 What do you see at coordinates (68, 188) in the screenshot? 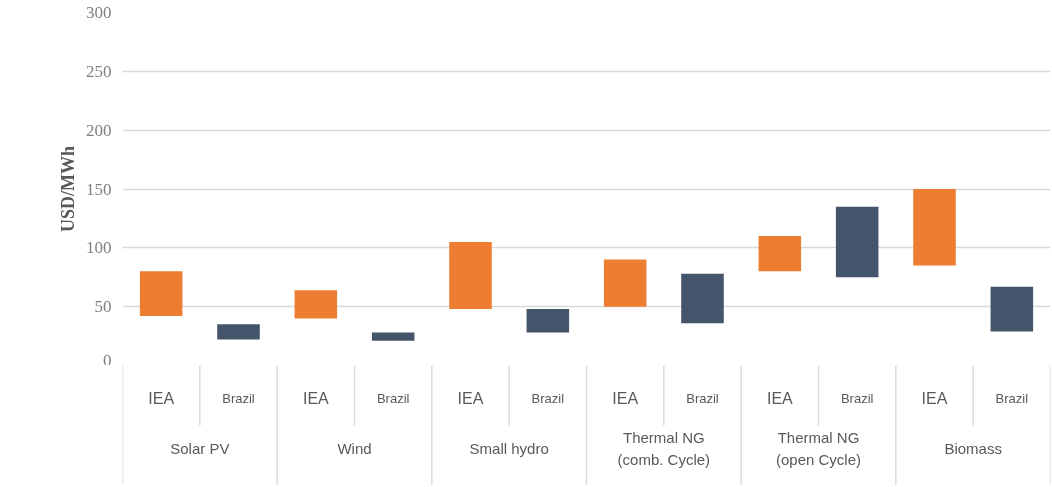
I see `y-axis-title: USD/MWh` at bounding box center [68, 188].